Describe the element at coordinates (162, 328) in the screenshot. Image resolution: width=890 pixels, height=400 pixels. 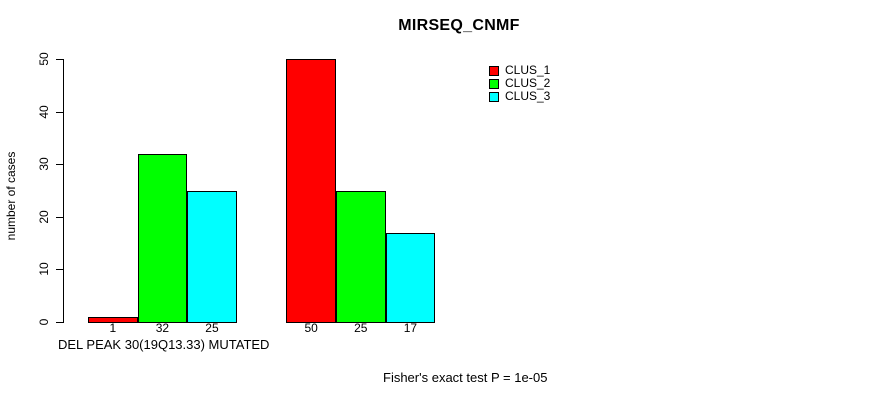
I see `bar-value-label: 32` at that location.